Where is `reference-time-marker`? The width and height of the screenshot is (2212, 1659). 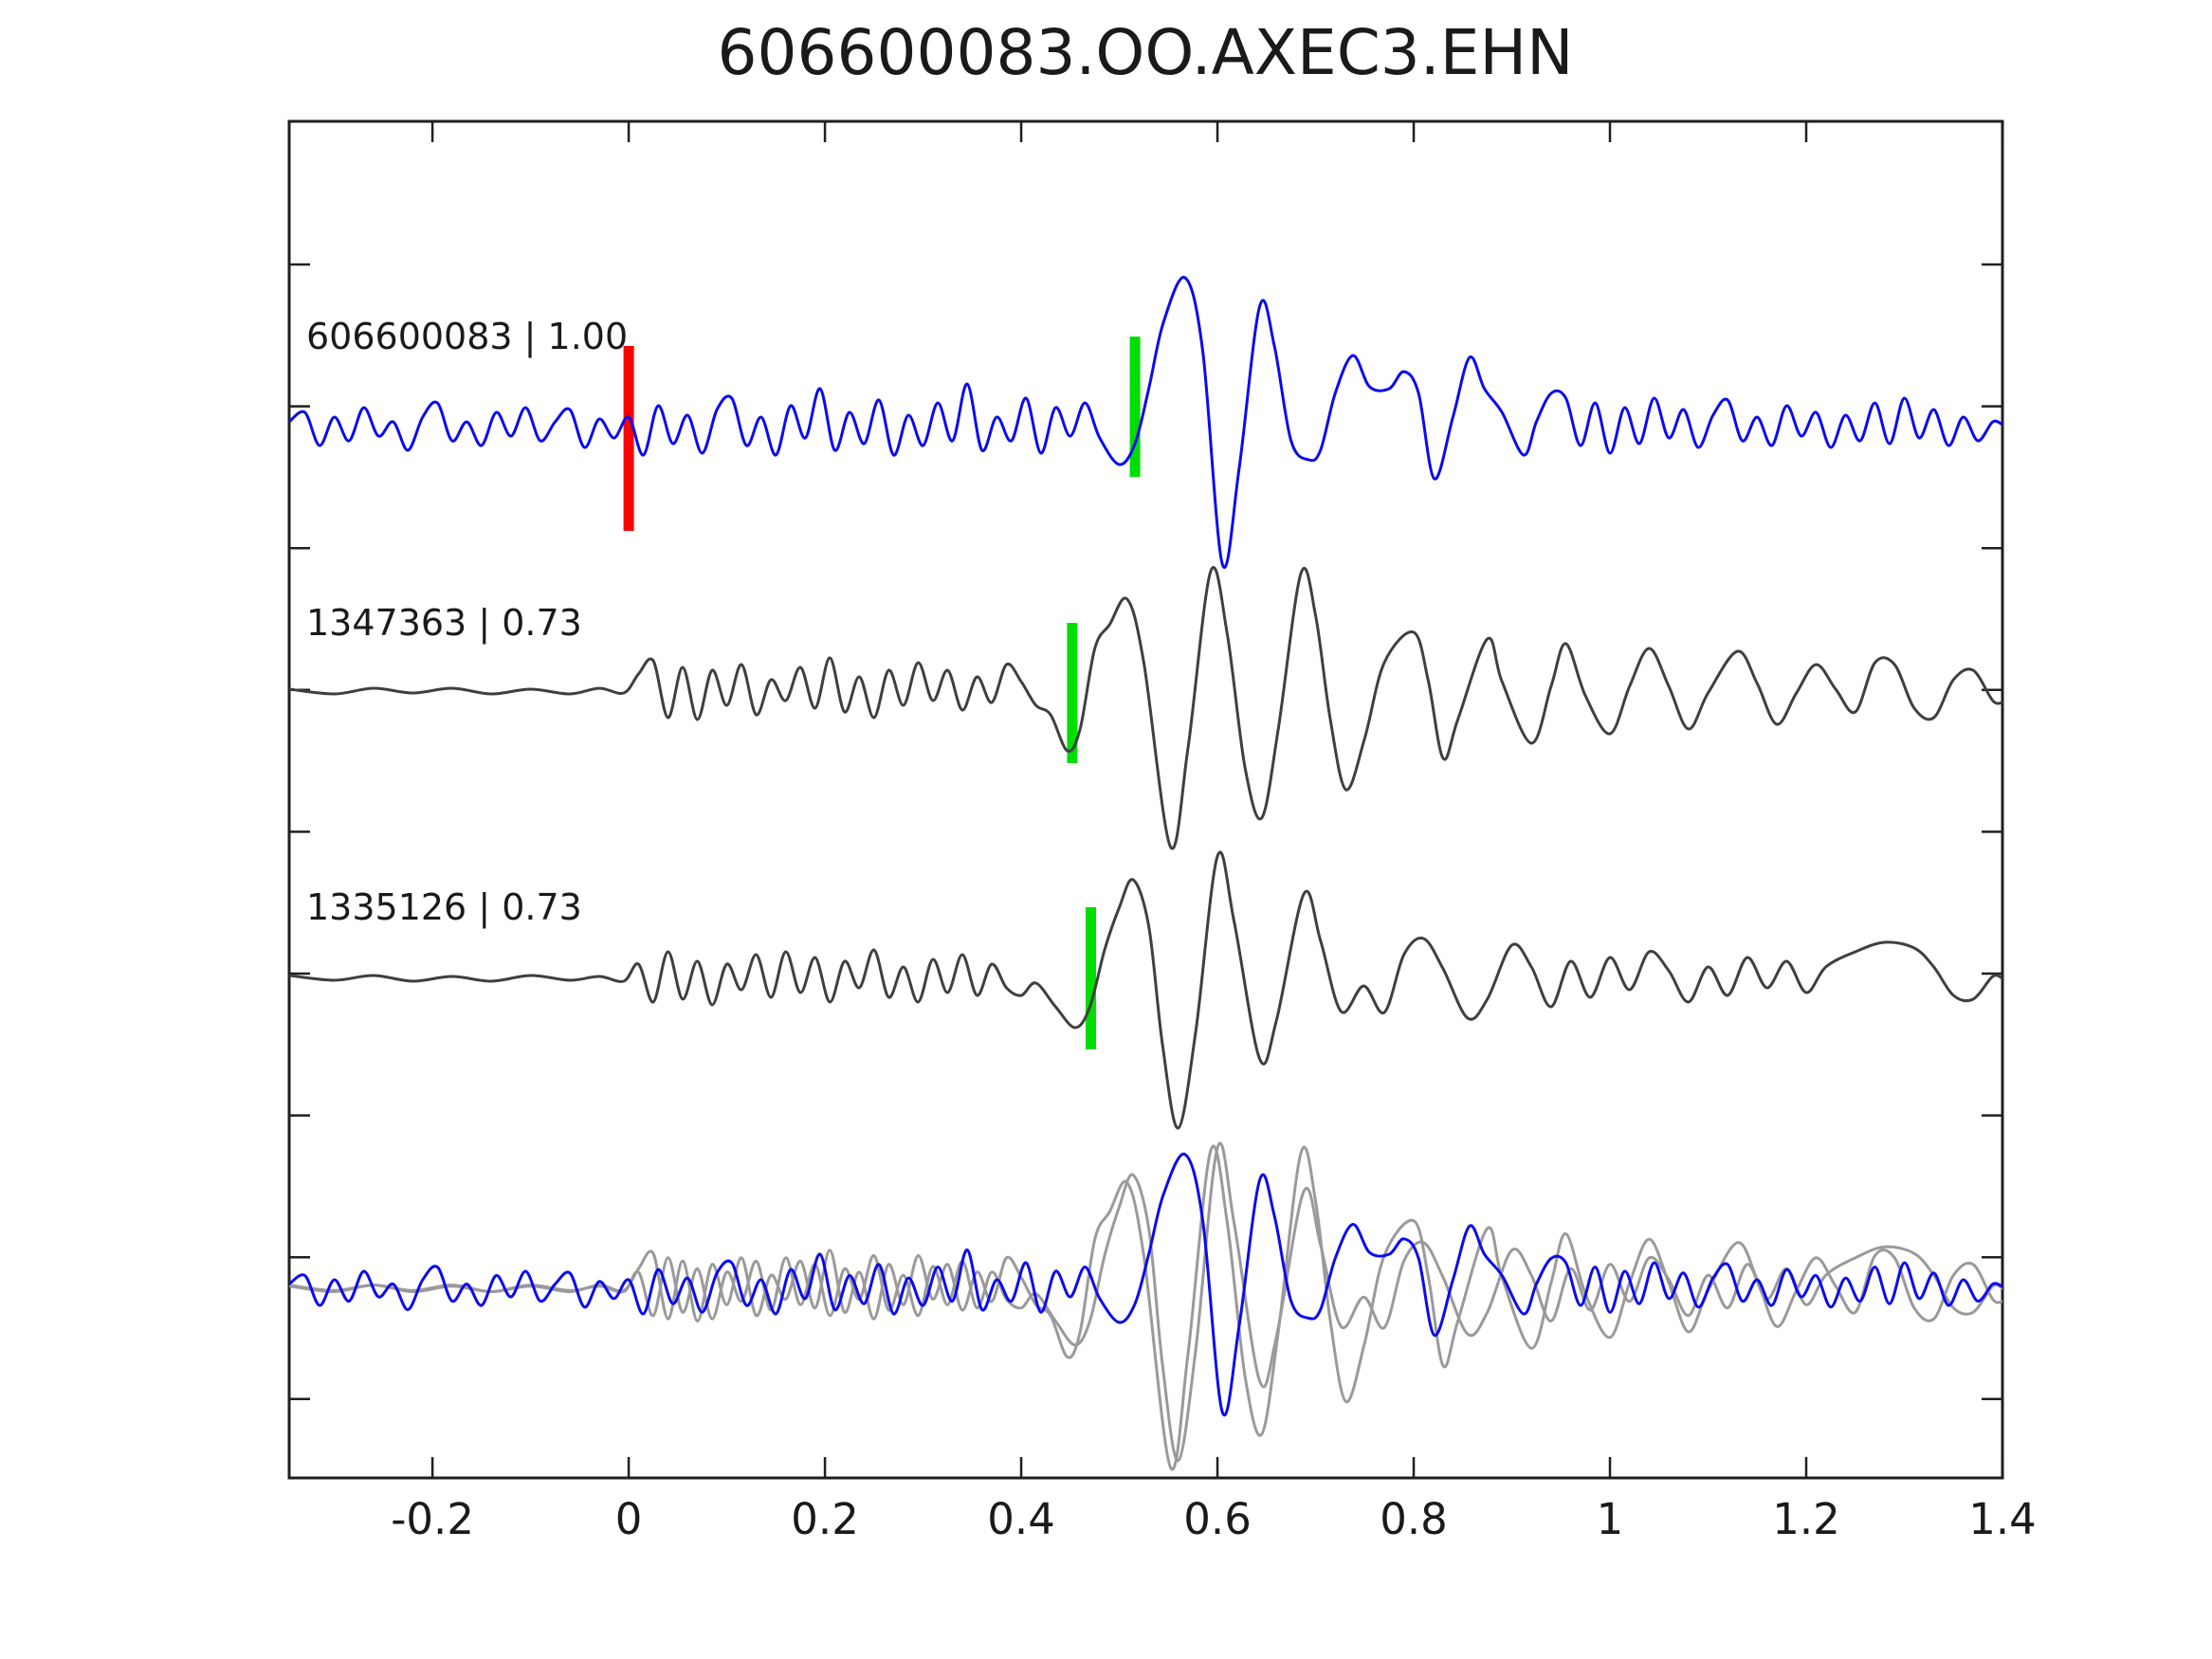 reference-time-marker is located at coordinates (628, 438).